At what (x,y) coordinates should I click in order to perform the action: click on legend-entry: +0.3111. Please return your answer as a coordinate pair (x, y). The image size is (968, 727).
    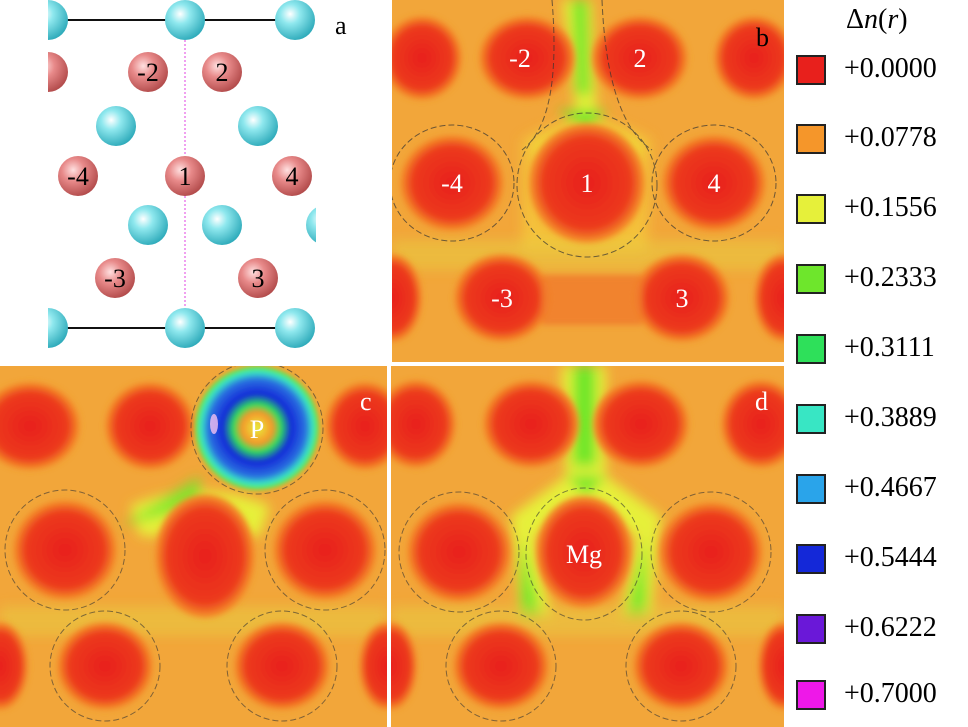
    Looking at the image, I should click on (882, 351).